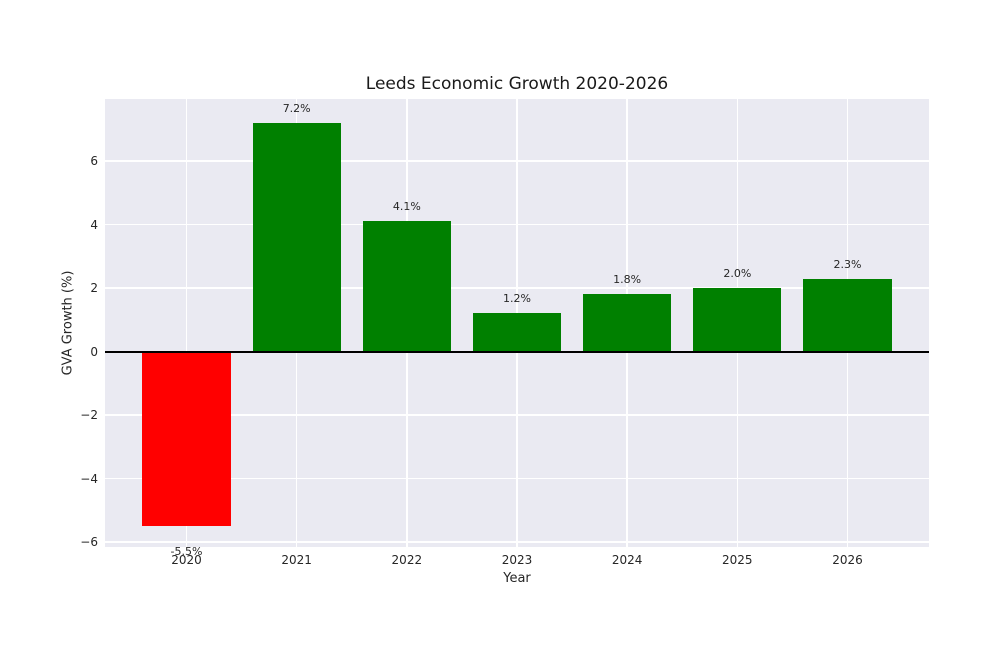 This screenshot has height=667, width=1000. Describe the element at coordinates (737, 320) in the screenshot. I see `bar-2025` at that location.